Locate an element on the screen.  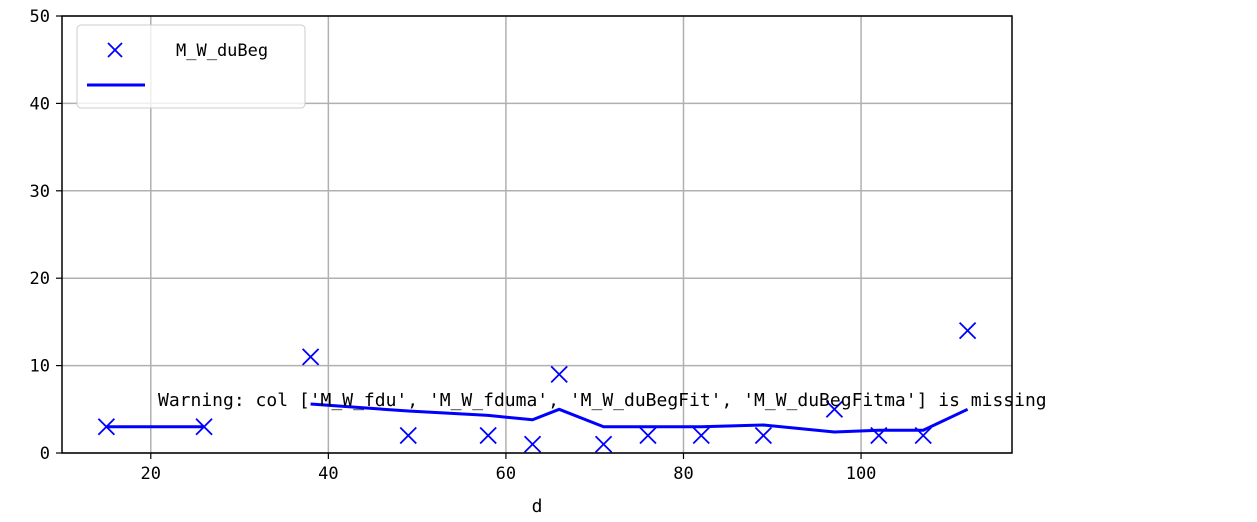
y-tick-label: 40 is located at coordinates (40, 104).